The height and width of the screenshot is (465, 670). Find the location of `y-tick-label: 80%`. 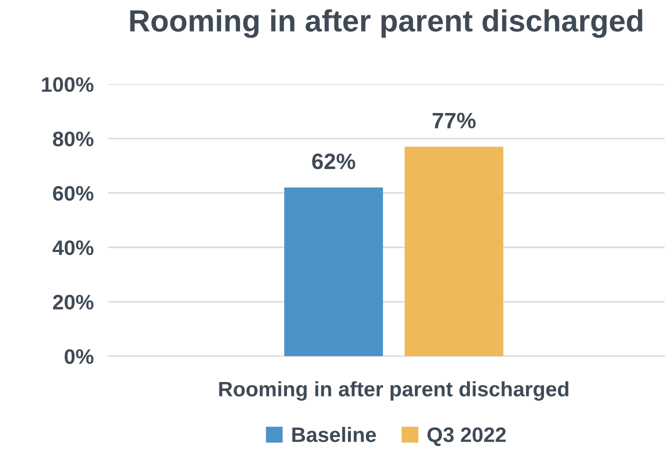

y-tick-label: 80% is located at coordinates (73, 139).